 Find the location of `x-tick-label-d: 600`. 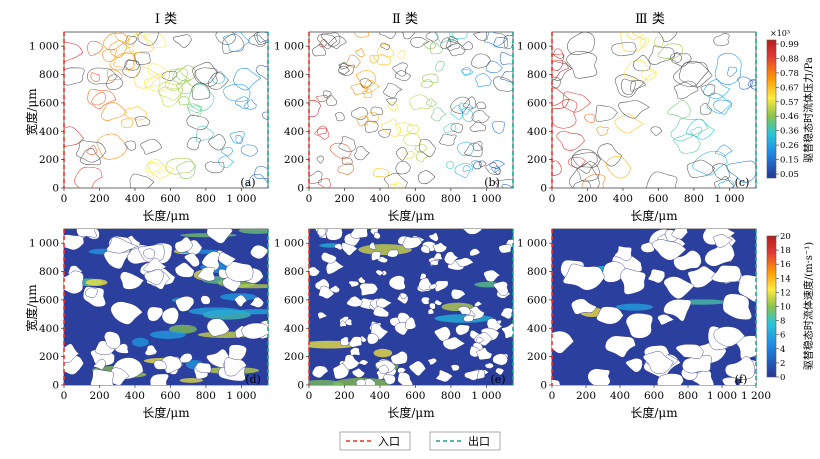

x-tick-label-d: 600 is located at coordinates (170, 396).